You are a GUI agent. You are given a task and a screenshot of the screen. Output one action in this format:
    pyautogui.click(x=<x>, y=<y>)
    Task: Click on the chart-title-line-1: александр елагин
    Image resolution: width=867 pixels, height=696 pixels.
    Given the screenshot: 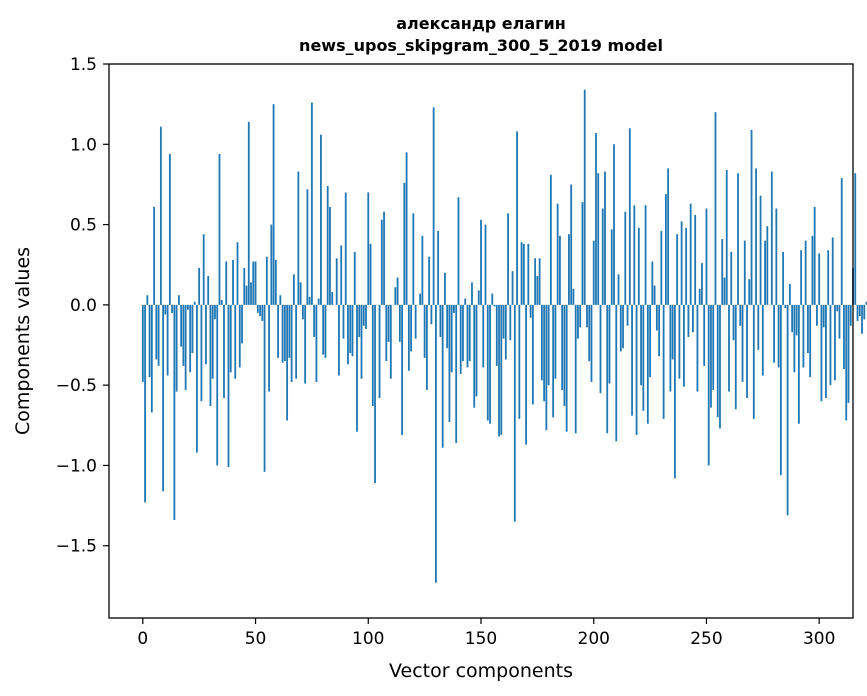 What is the action you would take?
    pyautogui.click(x=481, y=23)
    